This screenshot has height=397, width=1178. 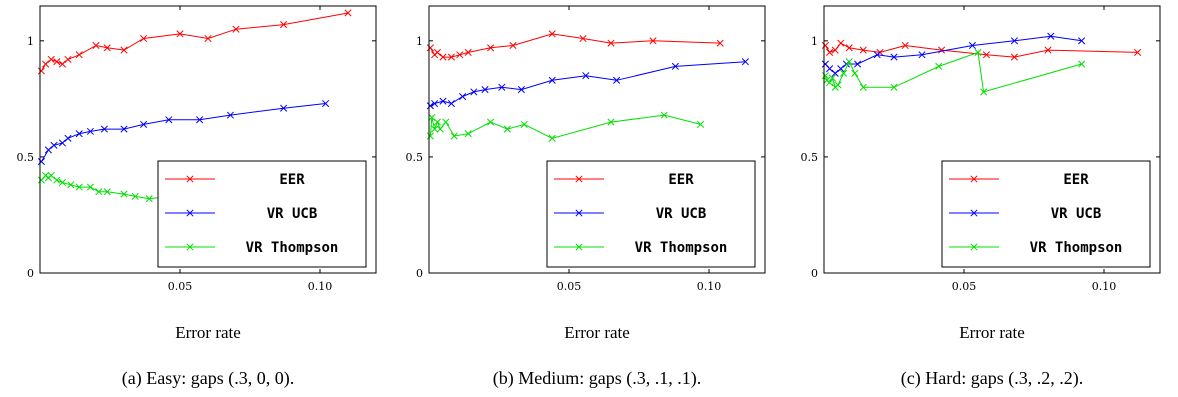 I want to click on caption-text: (a) Easy: gaps, so click(x=172, y=378).